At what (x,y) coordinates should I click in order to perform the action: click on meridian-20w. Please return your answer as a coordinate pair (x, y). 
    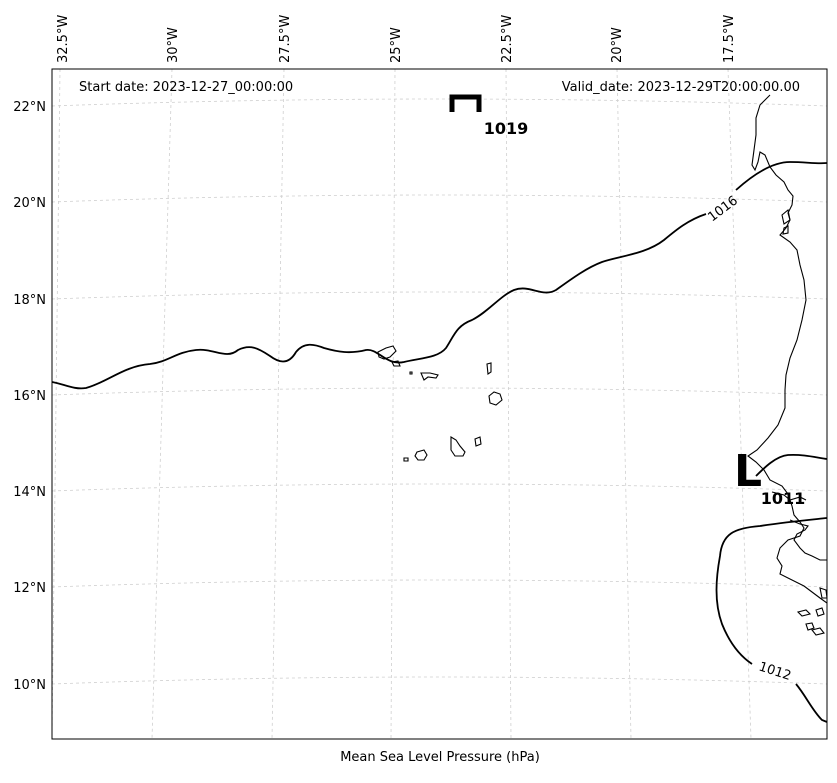
    Looking at the image, I should click on (624, 404).